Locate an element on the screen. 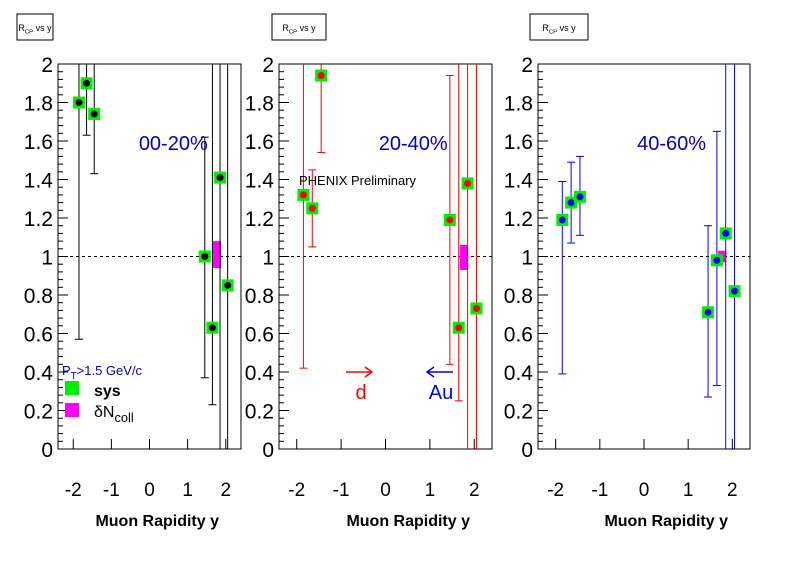  d-label: d is located at coordinates (360, 393).